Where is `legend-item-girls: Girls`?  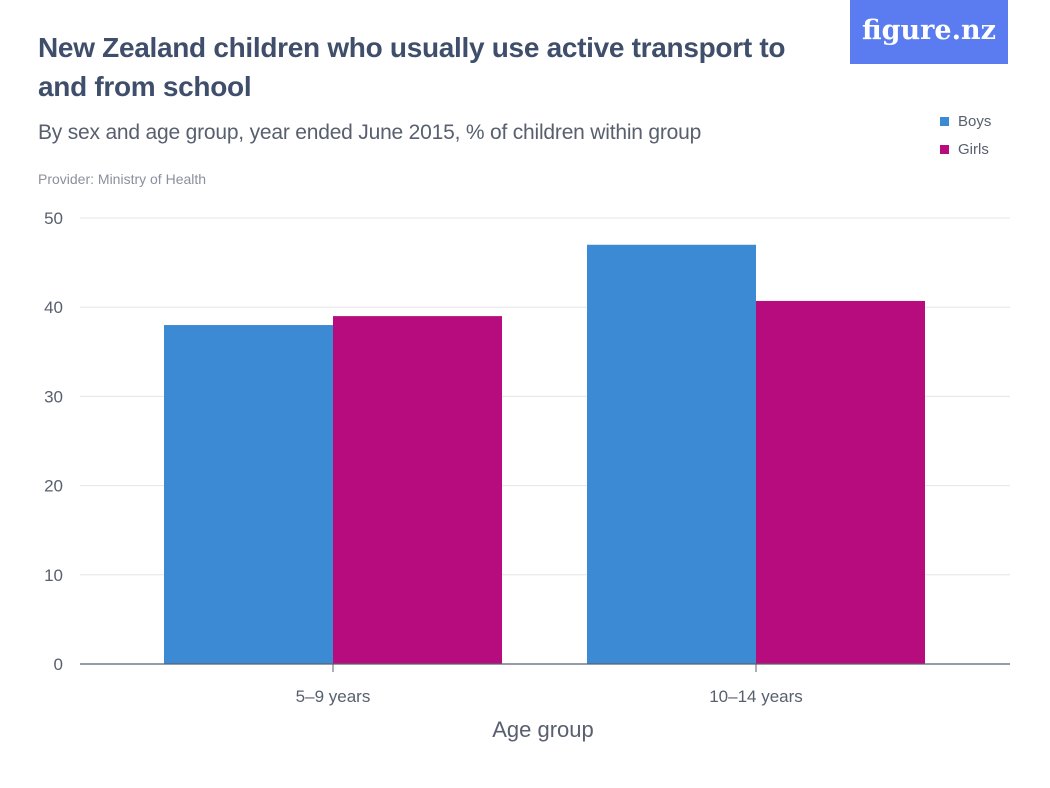 legend-item-girls: Girls is located at coordinates (965, 149).